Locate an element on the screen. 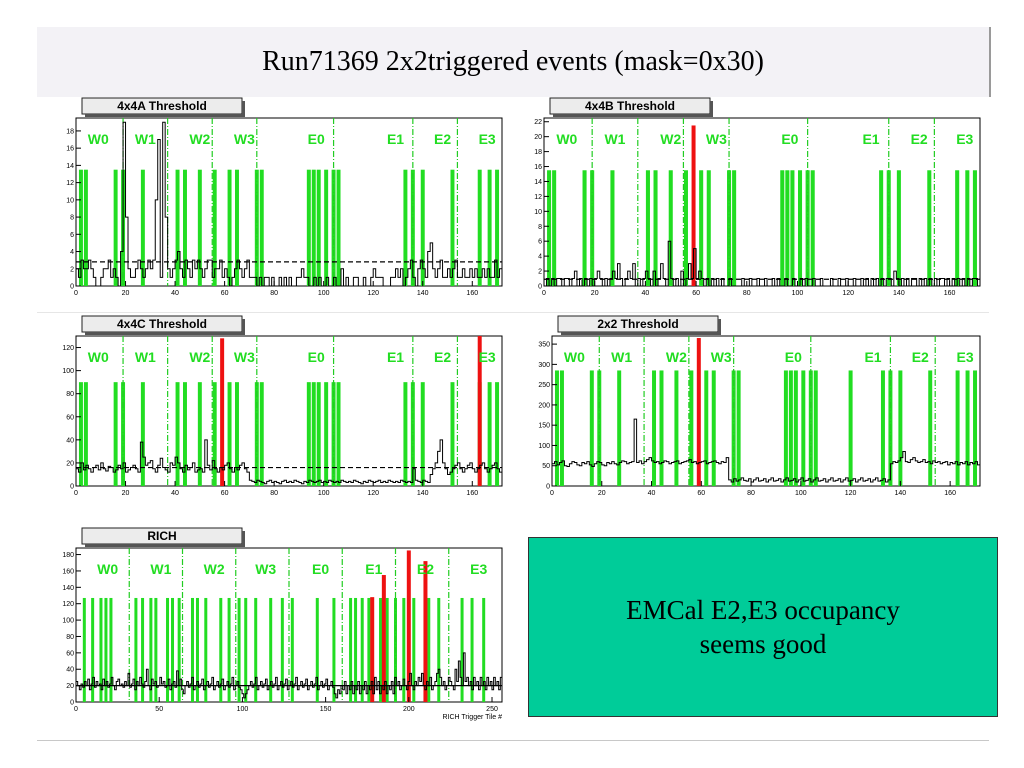 The width and height of the screenshot is (1024, 768). region-label: E3 is located at coordinates (487, 357).